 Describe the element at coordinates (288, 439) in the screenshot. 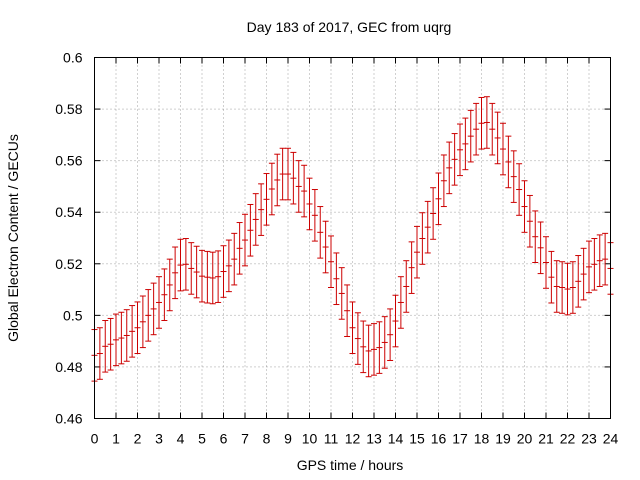

I see `x-tick-label: 9` at that location.